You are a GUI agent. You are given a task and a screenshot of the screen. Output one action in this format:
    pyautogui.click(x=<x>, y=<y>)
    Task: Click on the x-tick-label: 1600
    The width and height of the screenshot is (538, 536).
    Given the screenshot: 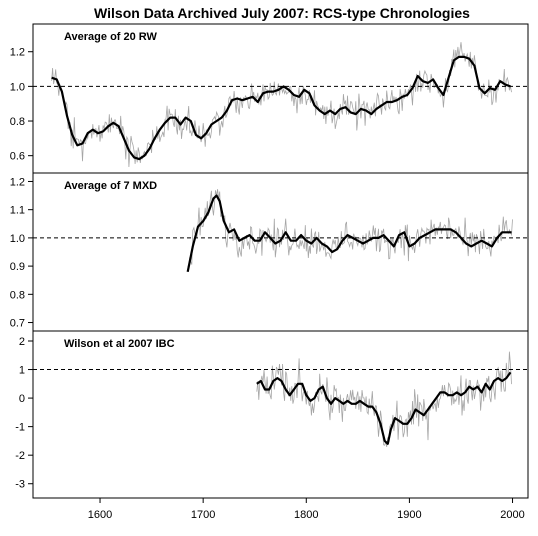 What is the action you would take?
    pyautogui.click(x=100, y=515)
    